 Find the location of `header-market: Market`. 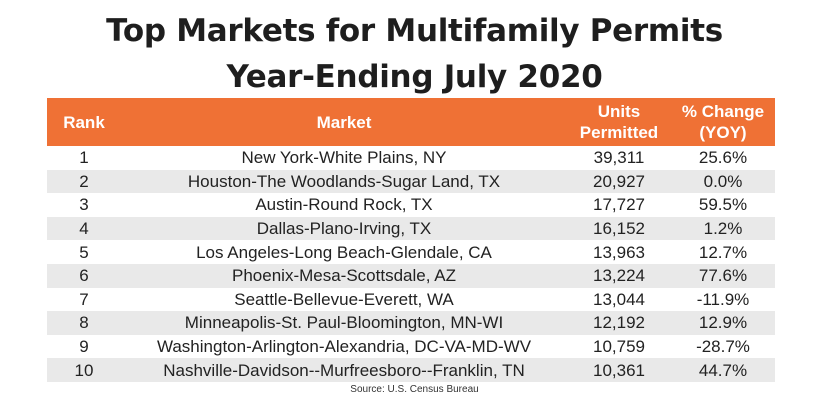

header-market: Market is located at coordinates (344, 122).